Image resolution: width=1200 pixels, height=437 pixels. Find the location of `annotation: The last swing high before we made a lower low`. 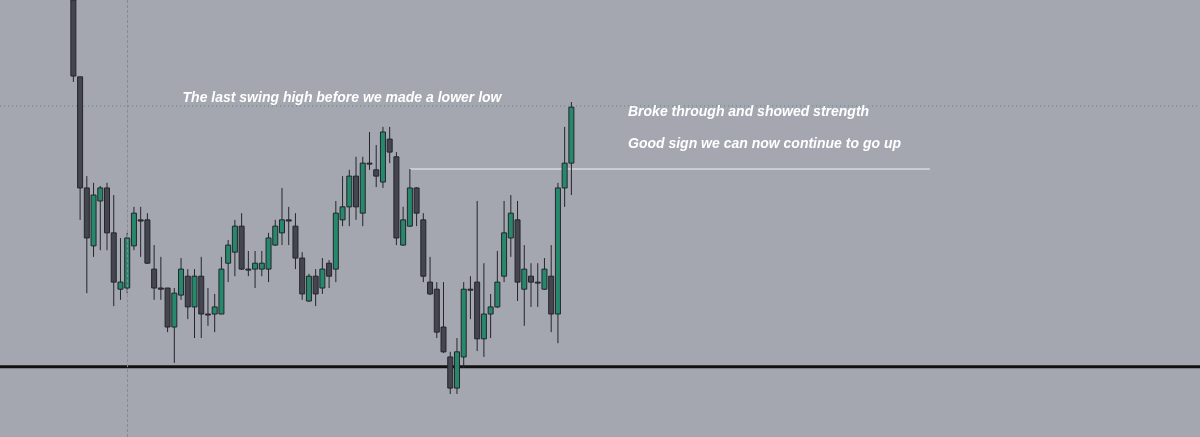

annotation: The last swing high before we made a lower low is located at coordinates (342, 97).